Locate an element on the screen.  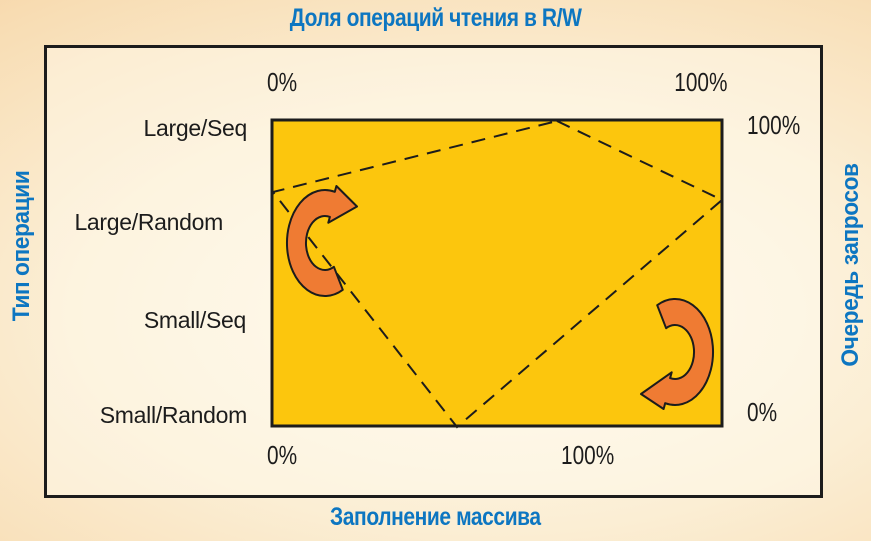
category-label-large-random: Large/Random is located at coordinates (148, 222).